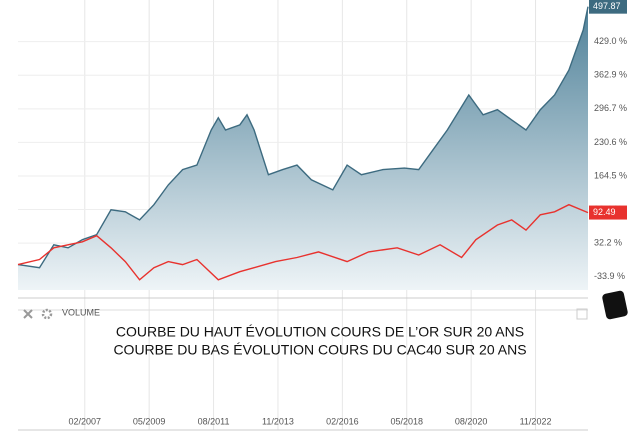  Describe the element at coordinates (278, 421) in the screenshot. I see `x-tick-label: 11/2013` at that location.